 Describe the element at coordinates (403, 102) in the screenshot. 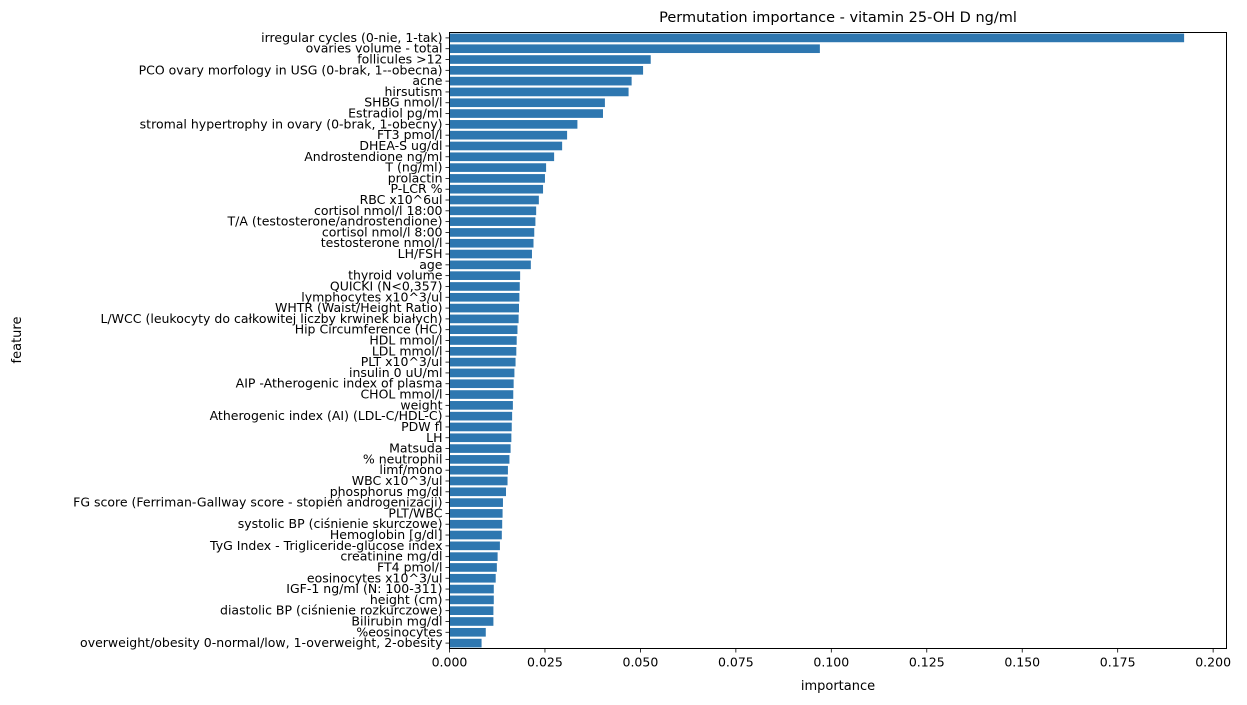

I see `category-label: SHBG nmol/l` at that location.